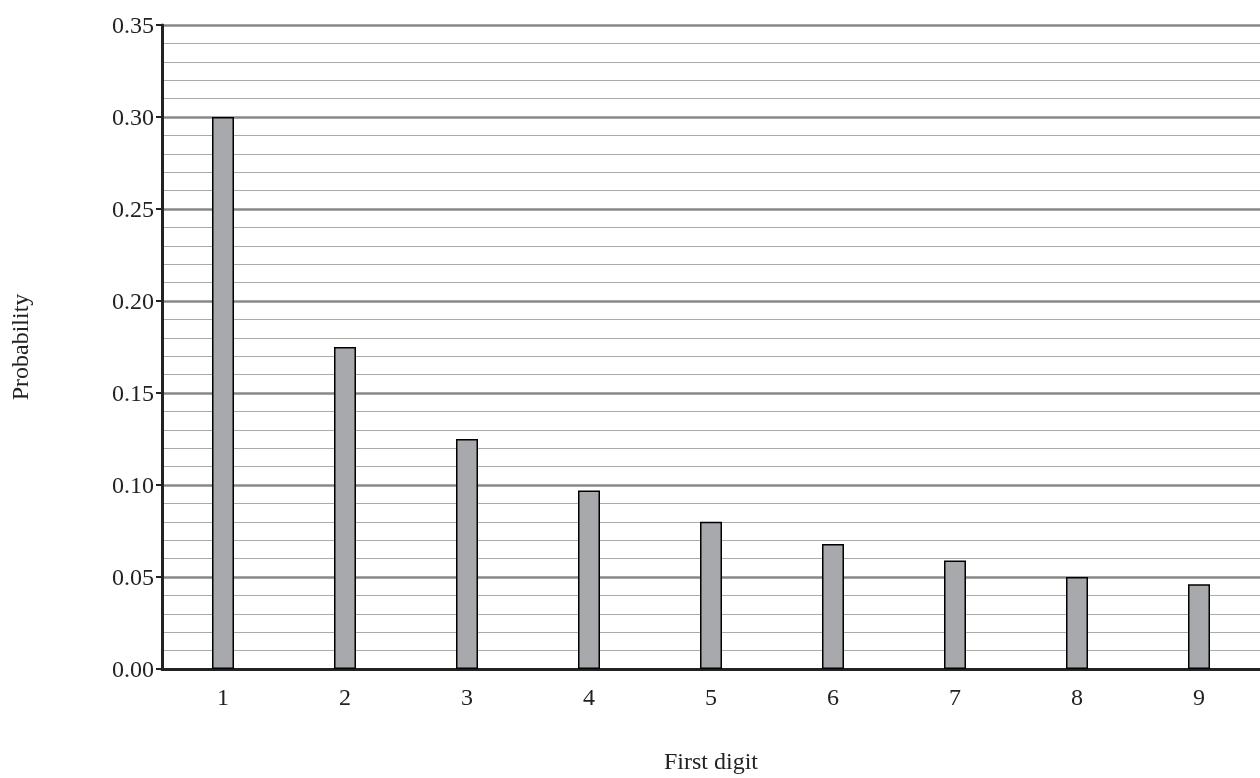 This screenshot has height=778, width=1260. I want to click on y-tick-label: 0.10, so click(133, 485).